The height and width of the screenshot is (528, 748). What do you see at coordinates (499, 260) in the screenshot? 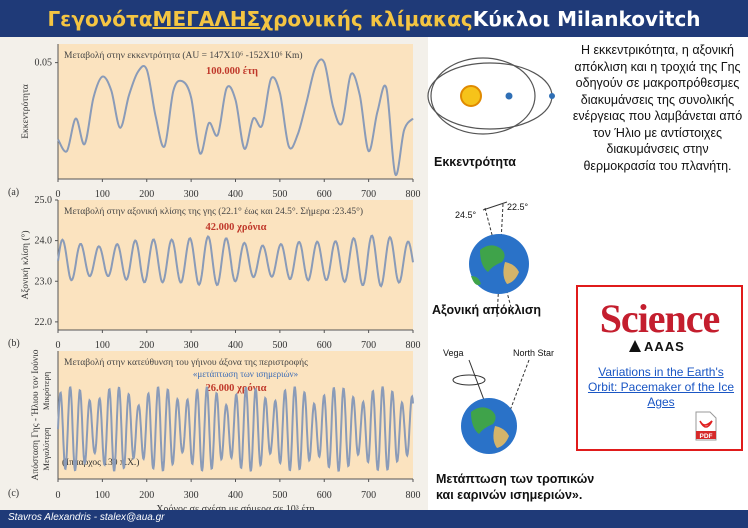
I see `obliquity-globe-icon` at bounding box center [499, 260].